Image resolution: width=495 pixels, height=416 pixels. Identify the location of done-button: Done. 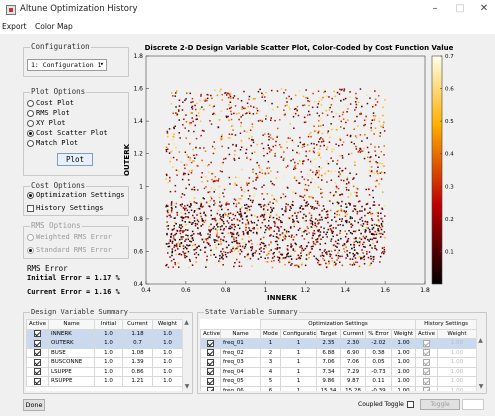
(34, 405).